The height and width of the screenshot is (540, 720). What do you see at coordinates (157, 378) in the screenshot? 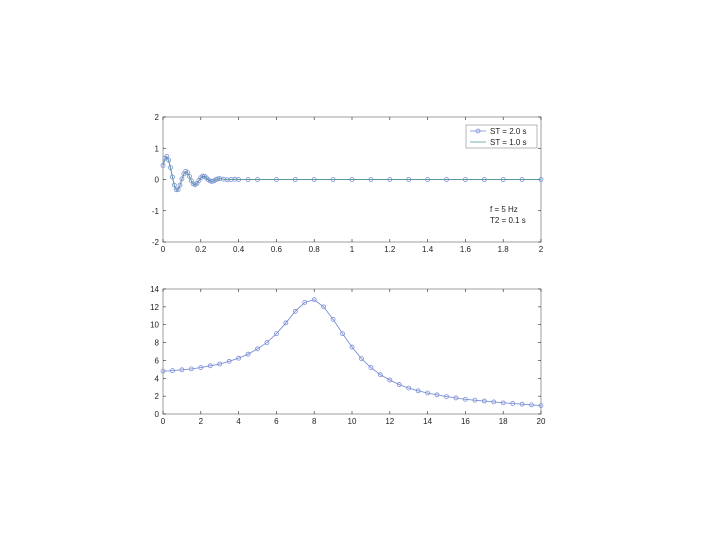
I see `y-tick-label: 4` at bounding box center [157, 378].